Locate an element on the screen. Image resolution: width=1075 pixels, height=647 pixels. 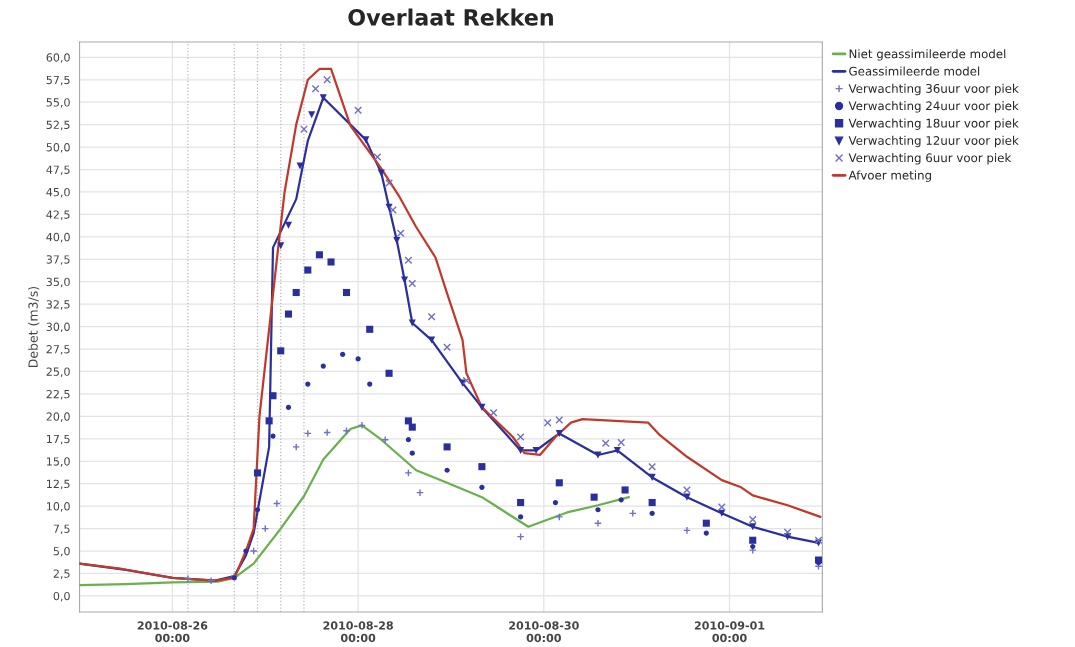
y-tick-label: 2,5 is located at coordinates (61, 574).